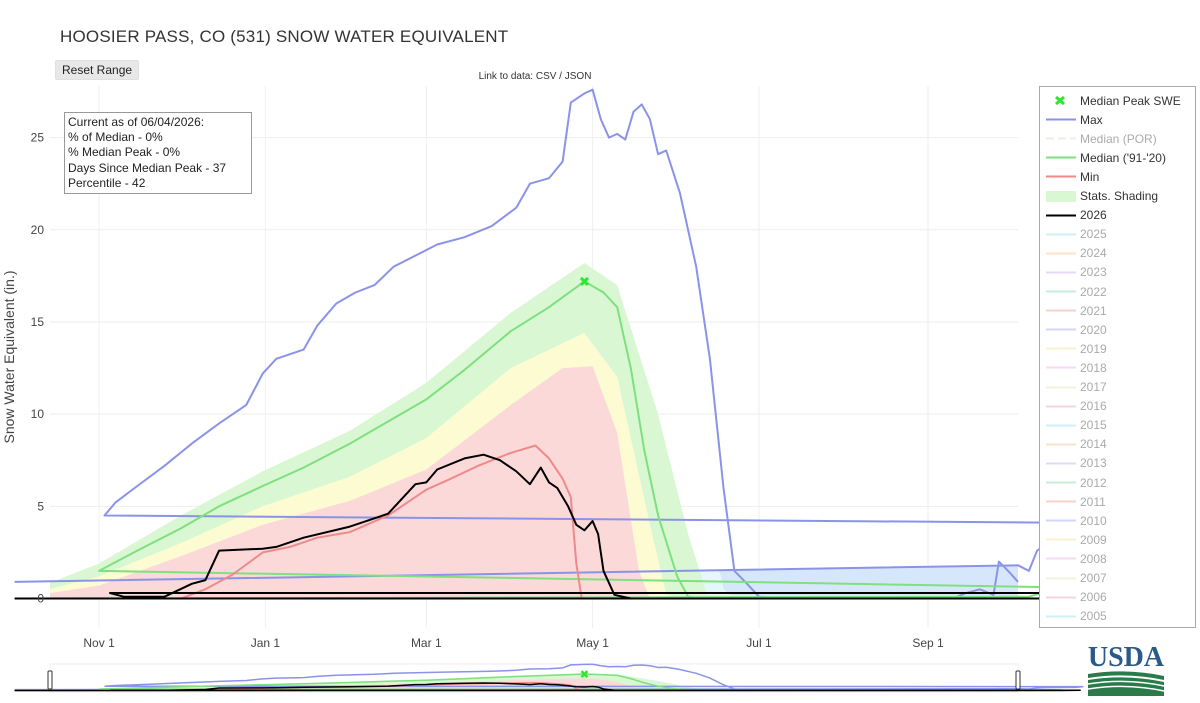 Image resolution: width=1200 pixels, height=703 pixels. I want to click on legend-item-2007: 2007, so click(1073, 578).